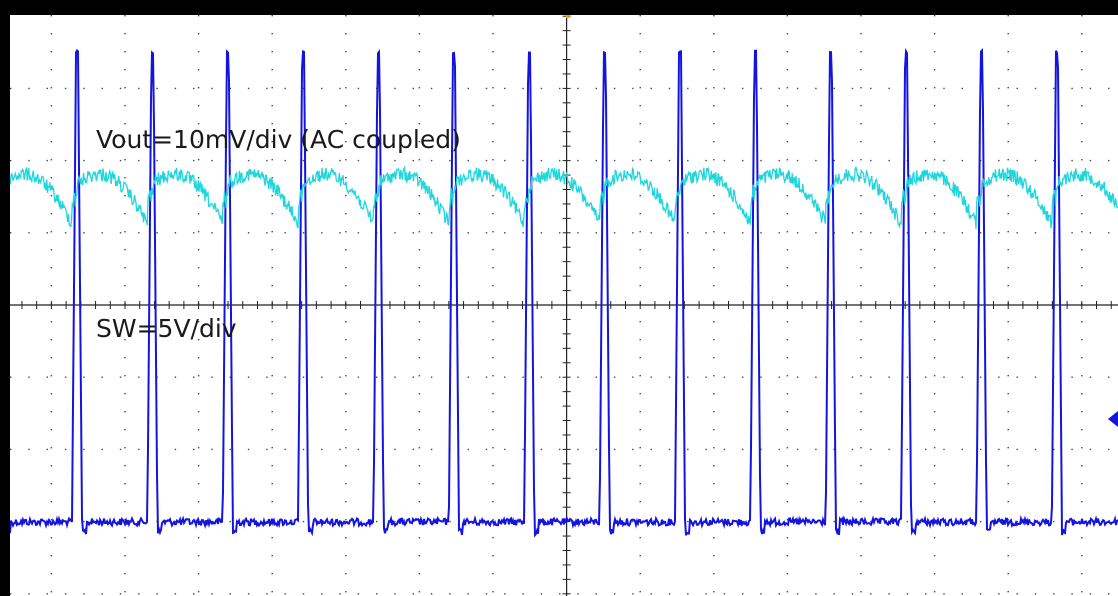  What do you see at coordinates (278, 139) in the screenshot?
I see `vout-trace-label: Vout=10mV/div (AC coupled)` at bounding box center [278, 139].